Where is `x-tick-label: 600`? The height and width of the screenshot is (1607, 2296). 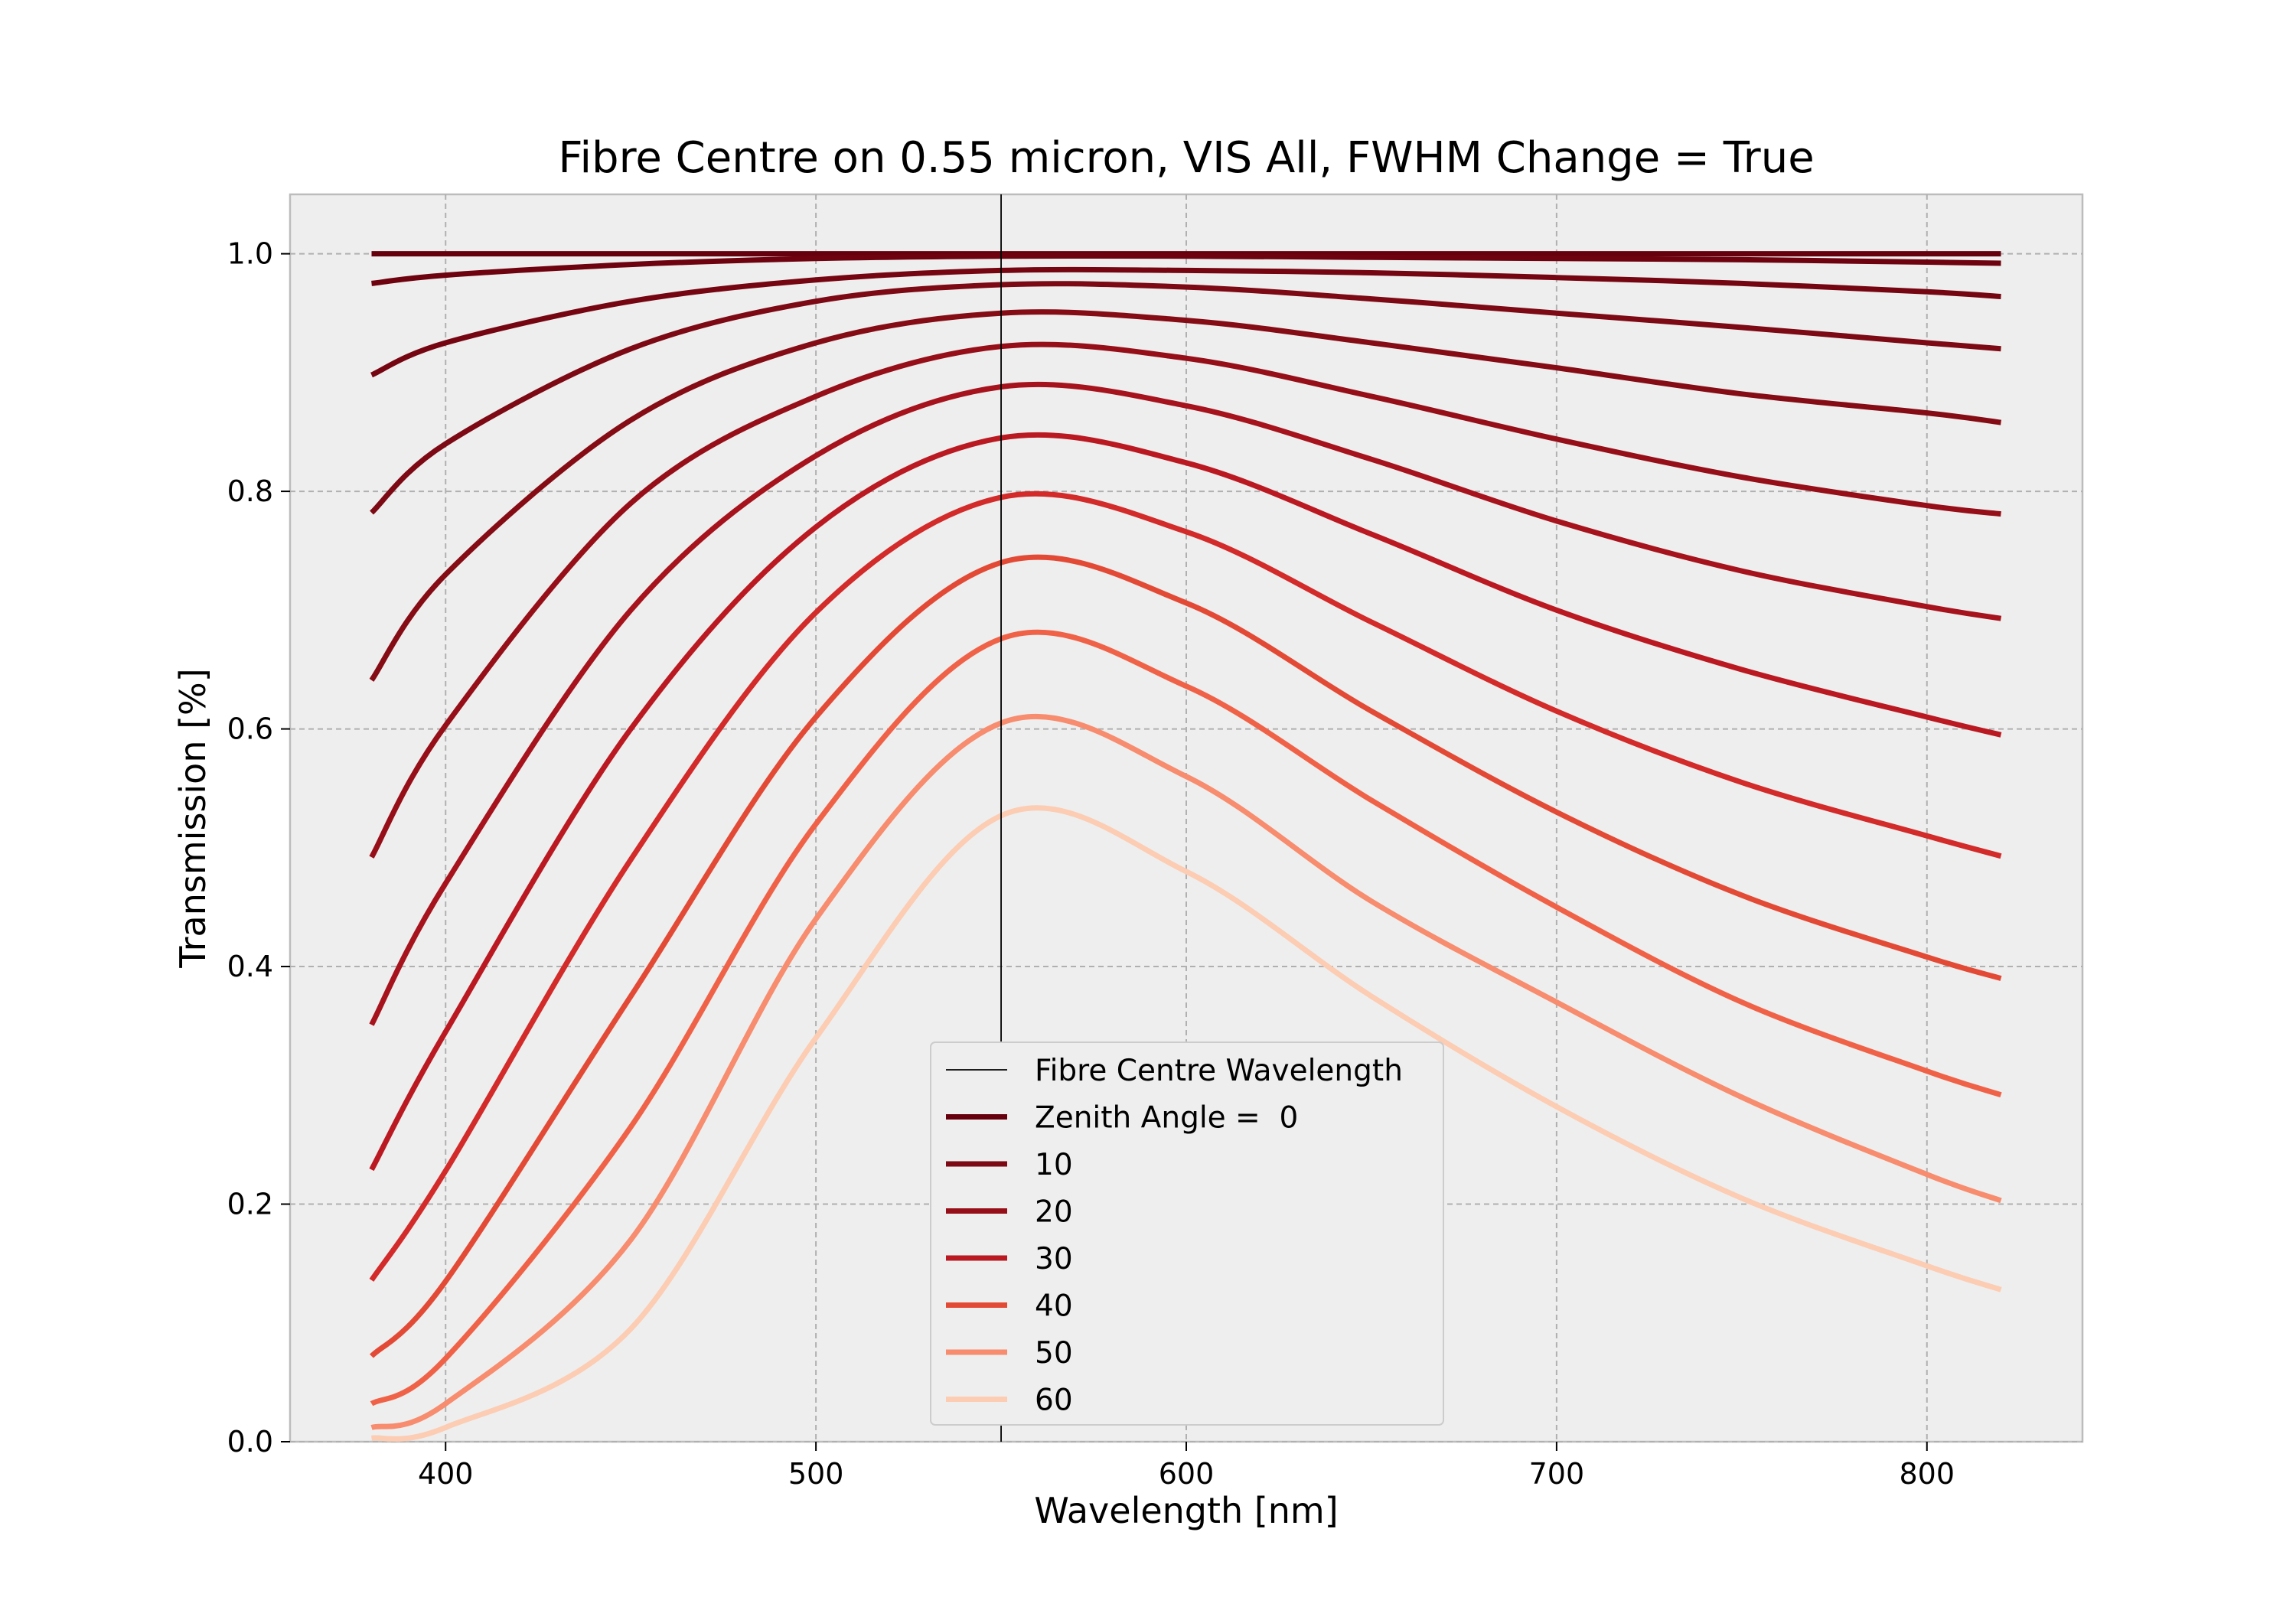 x-tick-label: 600 is located at coordinates (1187, 1474).